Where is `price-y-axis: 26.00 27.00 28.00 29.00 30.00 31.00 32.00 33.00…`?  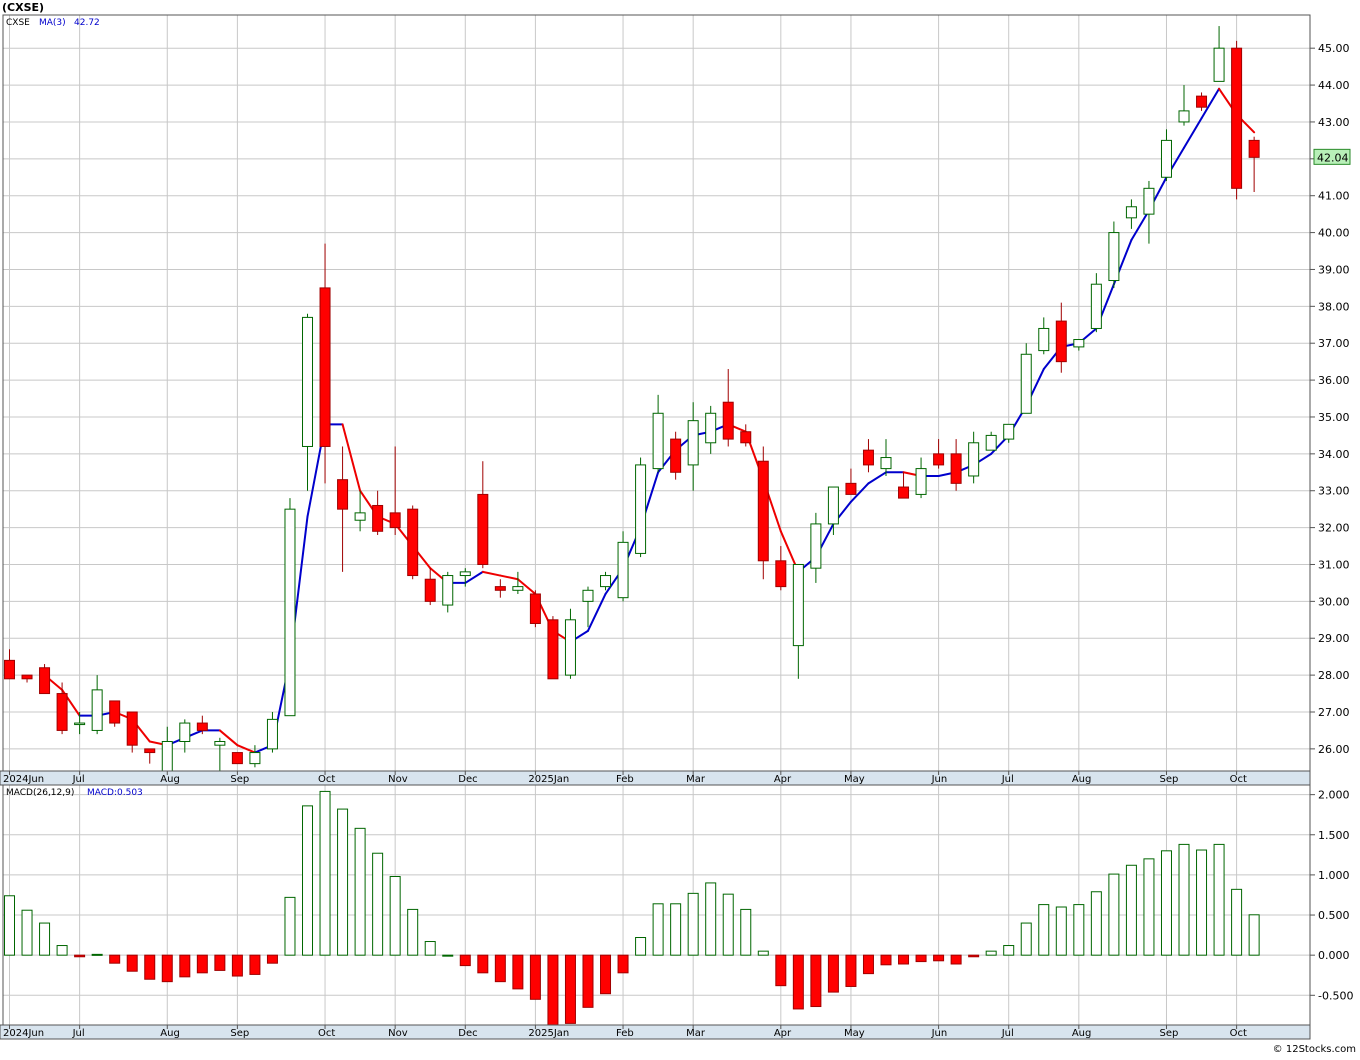 price-y-axis: 26.00 27.00 28.00 29.00 30.00 31.00 32.00 33.00… is located at coordinates (1330, 399).